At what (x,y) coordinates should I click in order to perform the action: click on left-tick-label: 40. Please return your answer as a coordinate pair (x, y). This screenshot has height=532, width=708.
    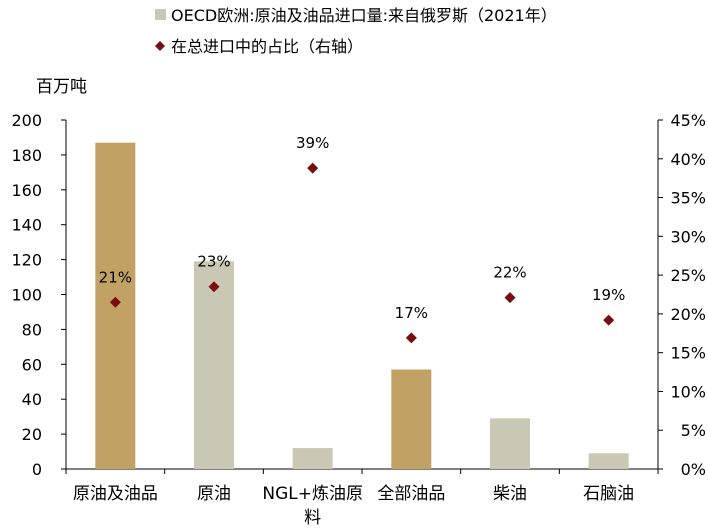
    Looking at the image, I should click on (32, 399).